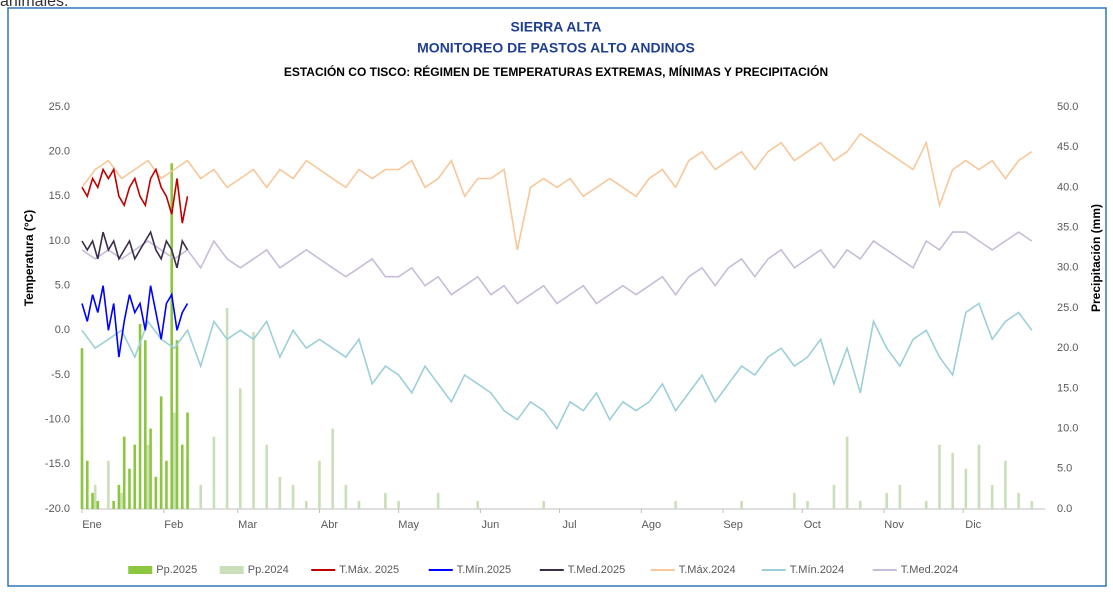 Image resolution: width=1113 pixels, height=593 pixels. I want to click on legend-label: T.Med.2024, so click(929, 570).